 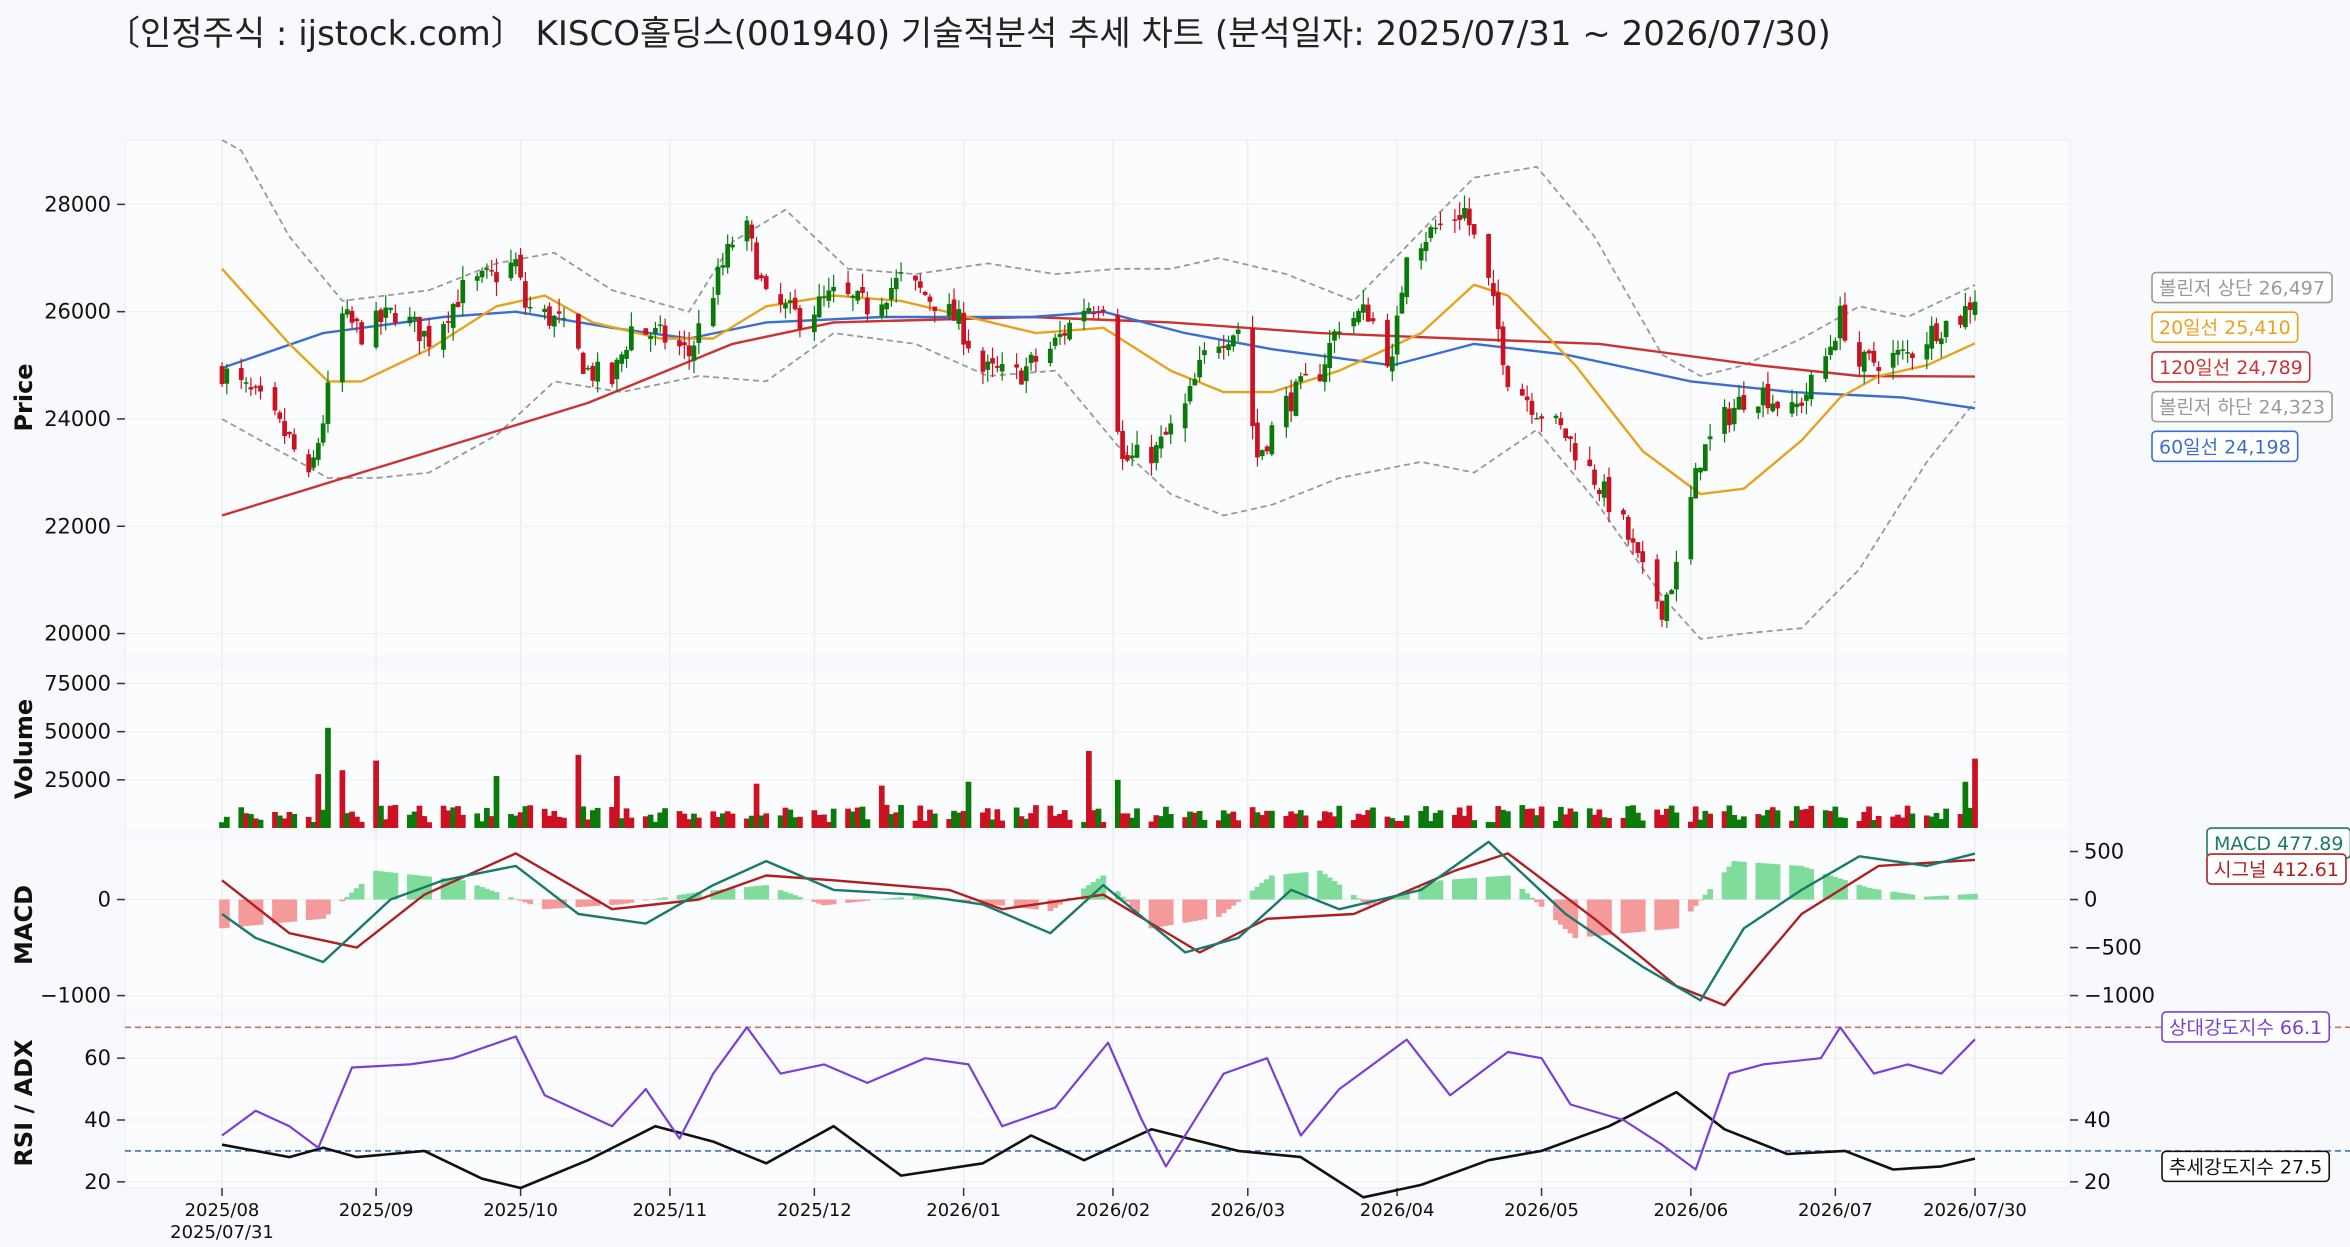 What do you see at coordinates (1098, 929) in the screenshot?
I see `signal-line` at bounding box center [1098, 929].